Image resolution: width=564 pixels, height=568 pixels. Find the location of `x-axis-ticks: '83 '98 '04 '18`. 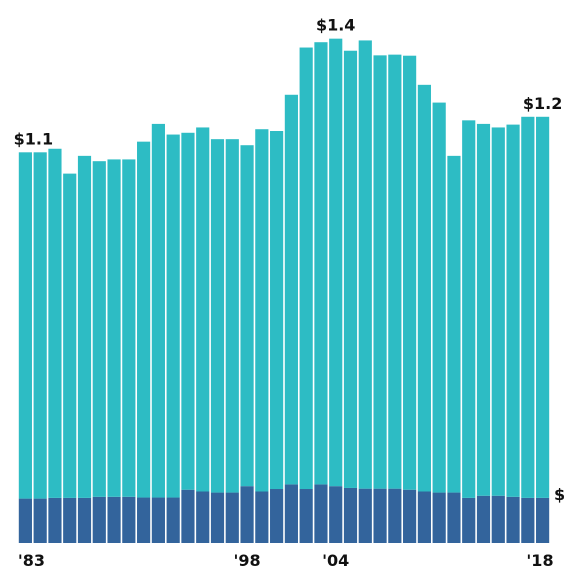

x-axis-ticks: '83 '98 '04 '18 is located at coordinates (286, 559).